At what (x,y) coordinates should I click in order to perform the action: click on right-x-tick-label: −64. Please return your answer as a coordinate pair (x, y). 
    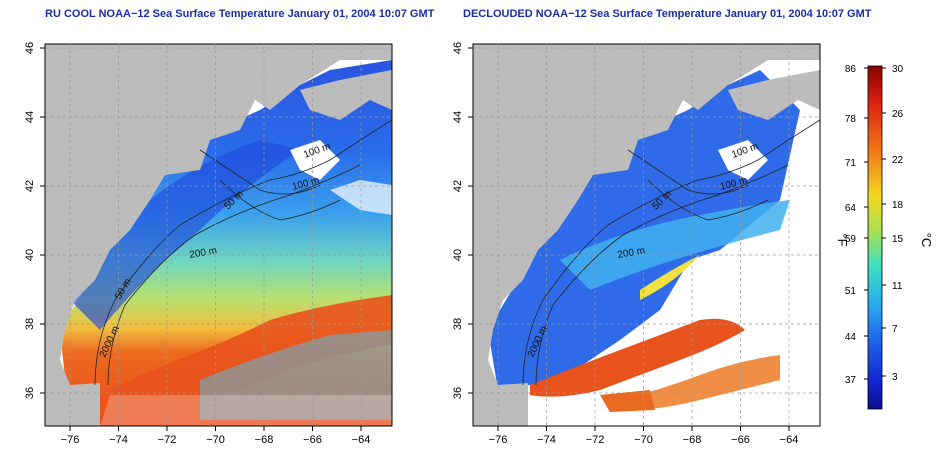
    Looking at the image, I should click on (789, 440).